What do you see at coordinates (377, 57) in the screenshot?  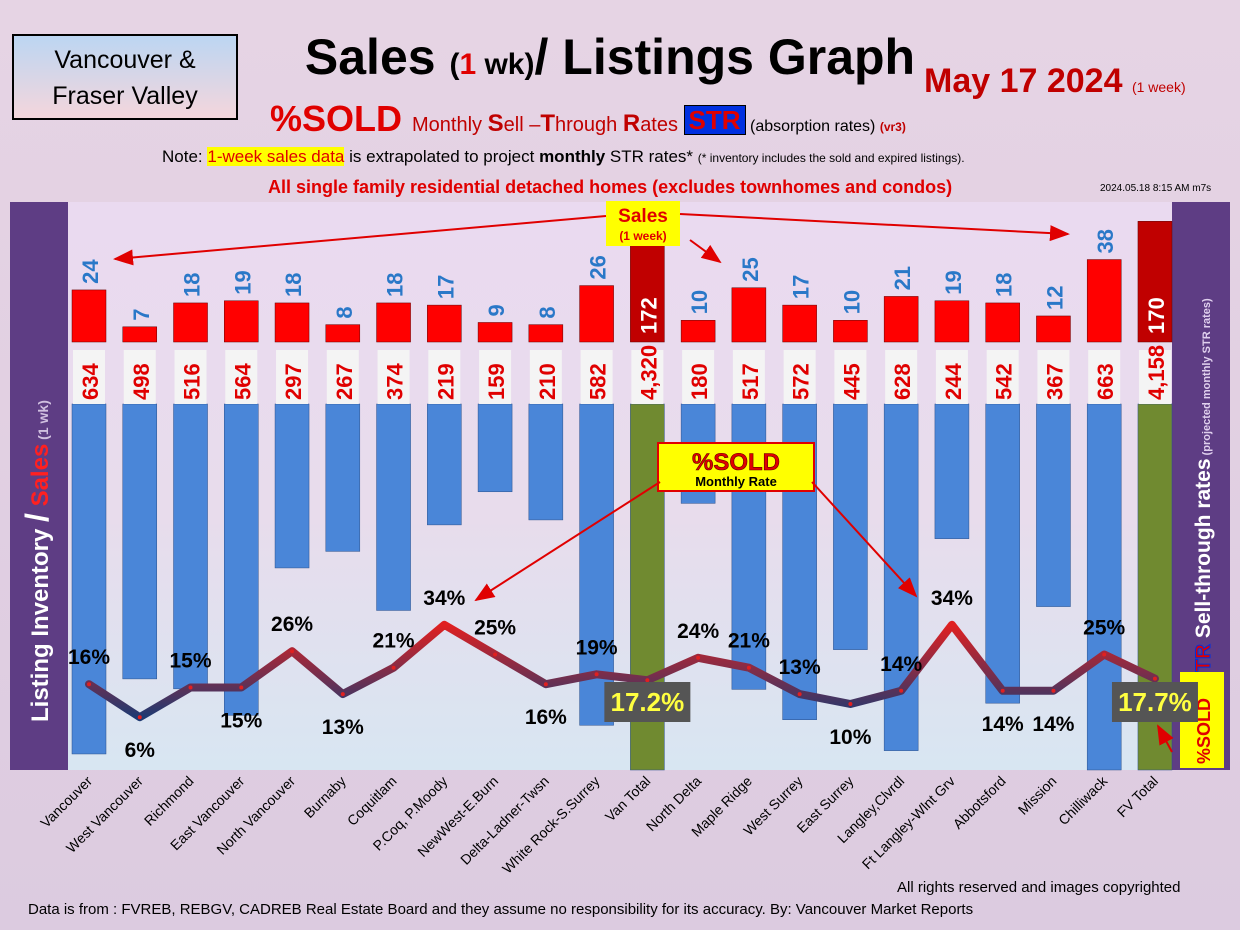 I see `title-part-a: Sales` at bounding box center [377, 57].